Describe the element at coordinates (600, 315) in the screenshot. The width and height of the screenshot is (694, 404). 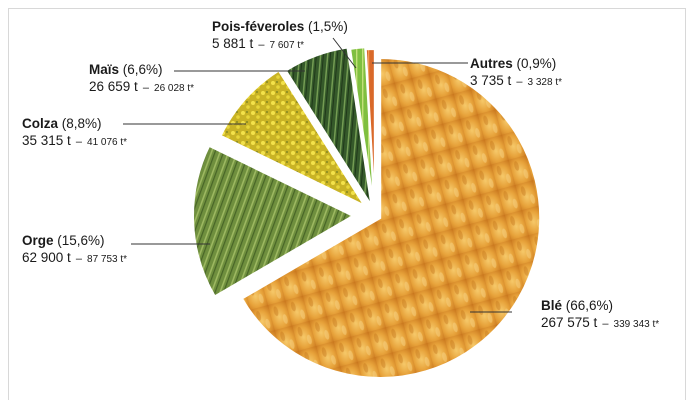
I see `slice-label-wheat: Blé (66,6%) 267 575 t – 339 343 t*` at that location.